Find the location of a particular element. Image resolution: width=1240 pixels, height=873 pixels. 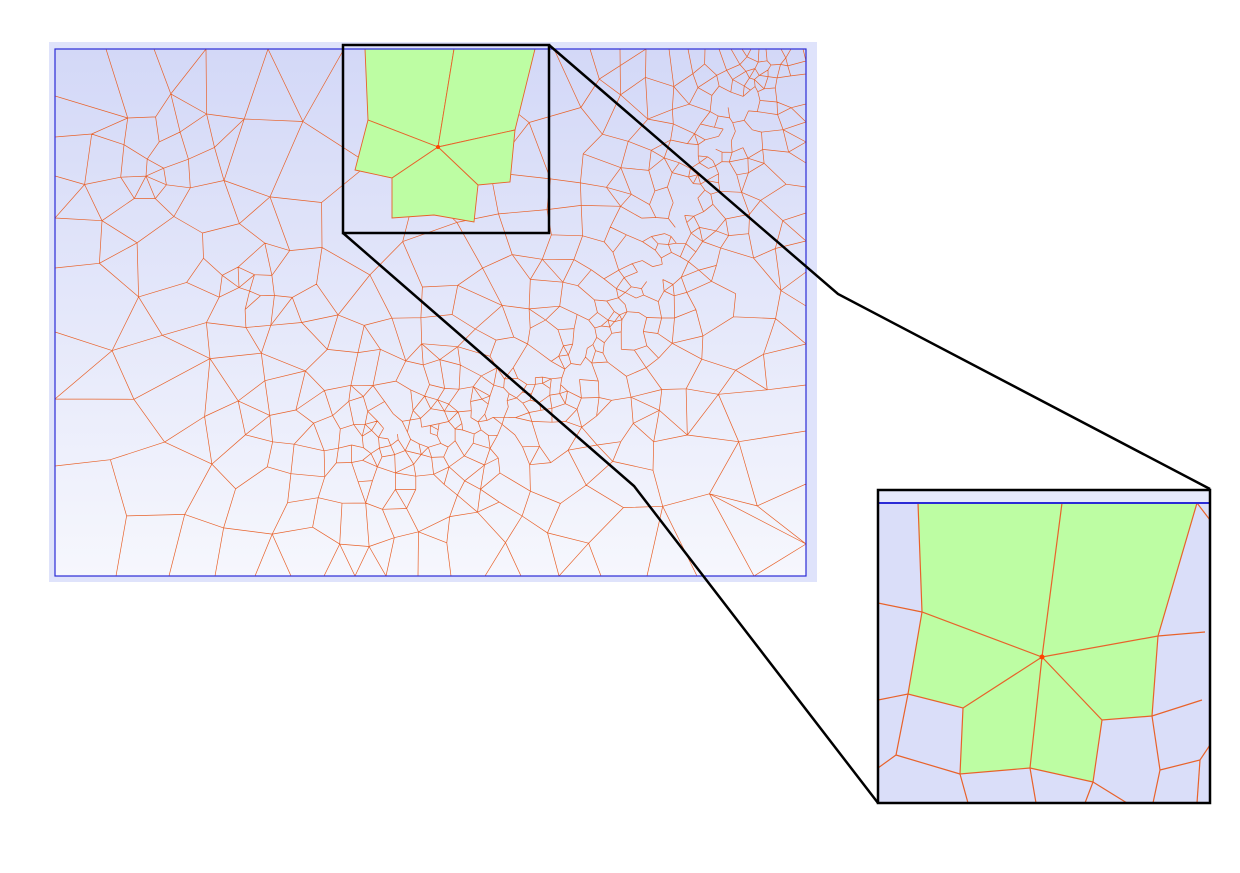

zoom-source-frame is located at coordinates (446, 139).